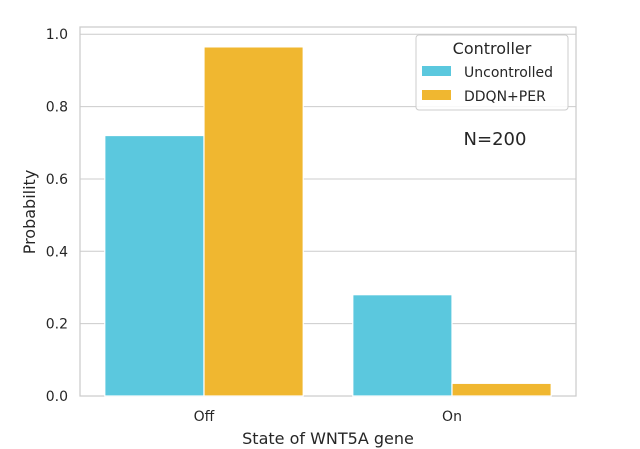  What do you see at coordinates (57, 180) in the screenshot?
I see `y-tick-label: 0.6` at bounding box center [57, 180].